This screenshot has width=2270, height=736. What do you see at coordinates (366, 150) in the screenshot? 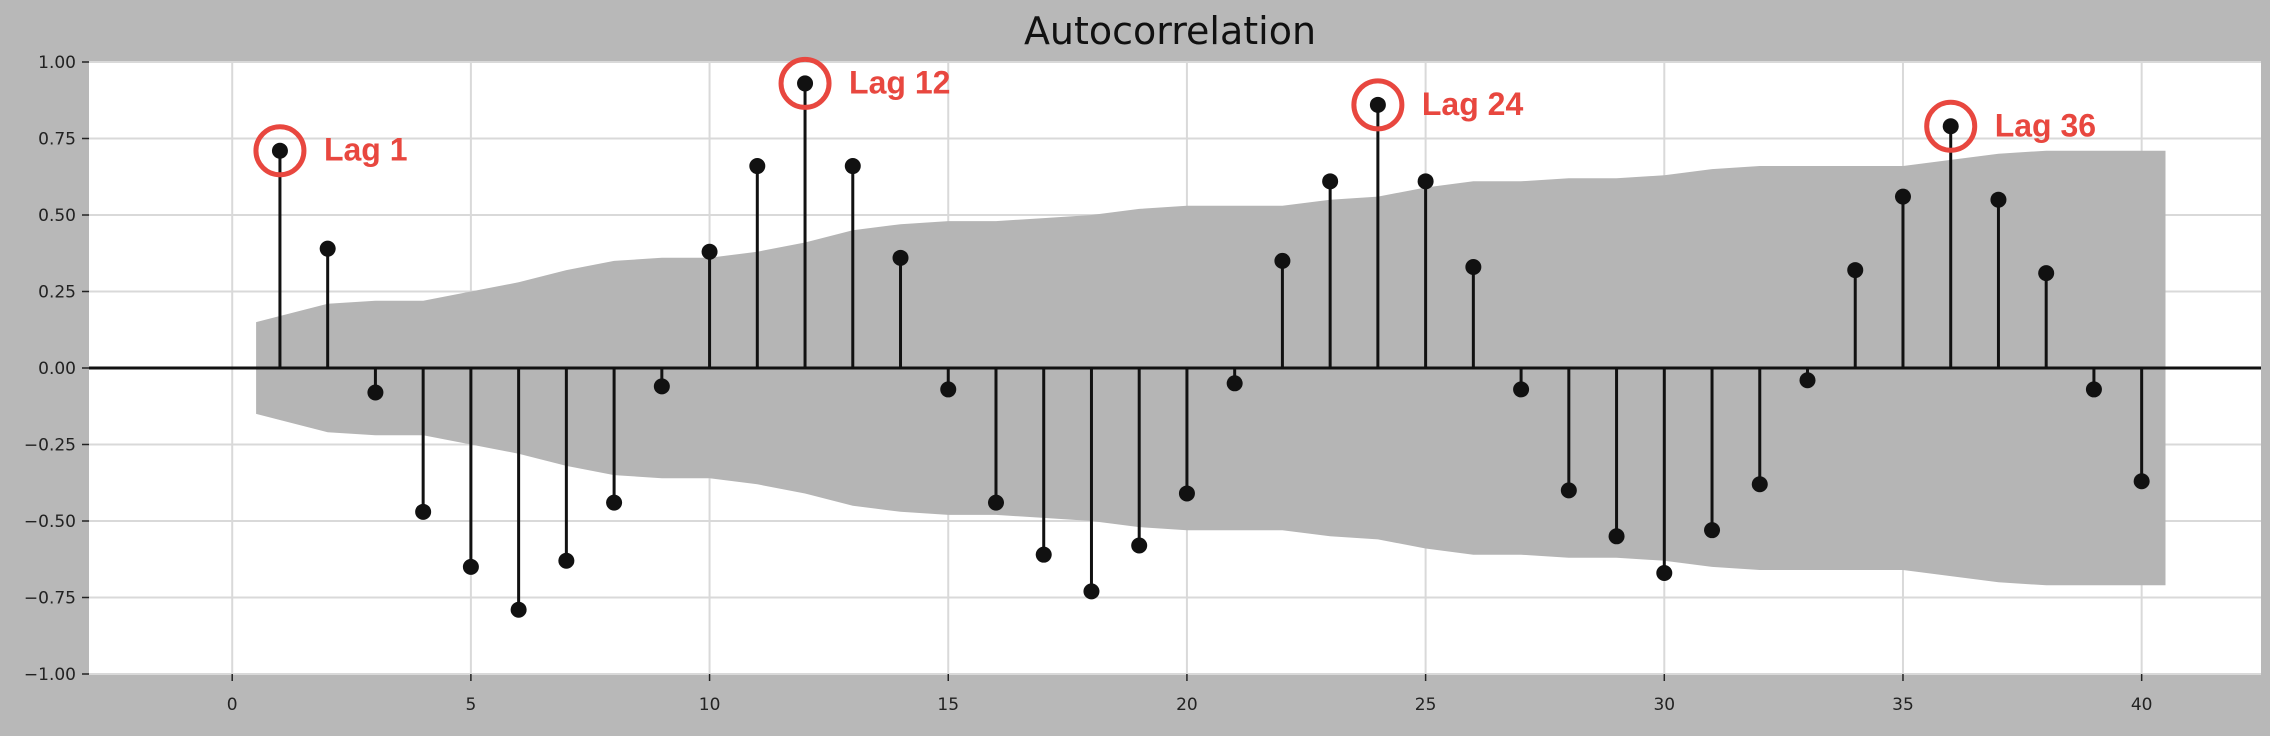
I see `annotation-label: Lag 1` at bounding box center [366, 150].